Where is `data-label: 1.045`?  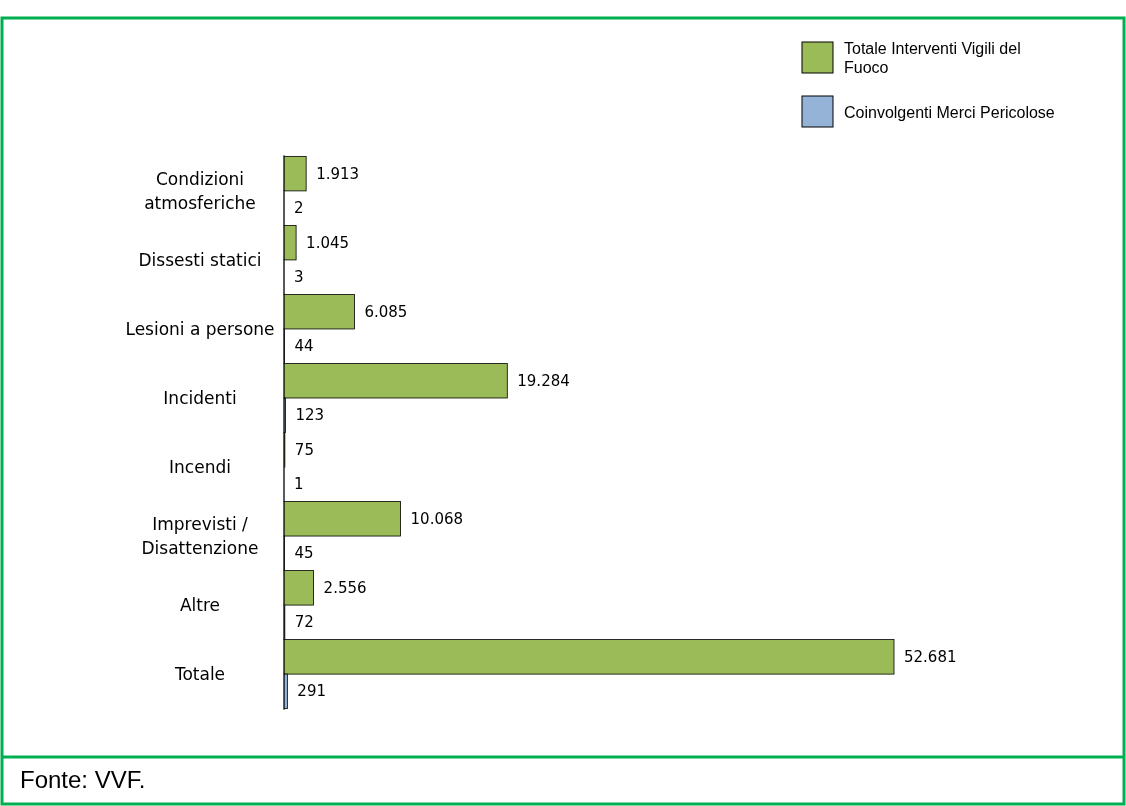 data-label: 1.045 is located at coordinates (328, 242).